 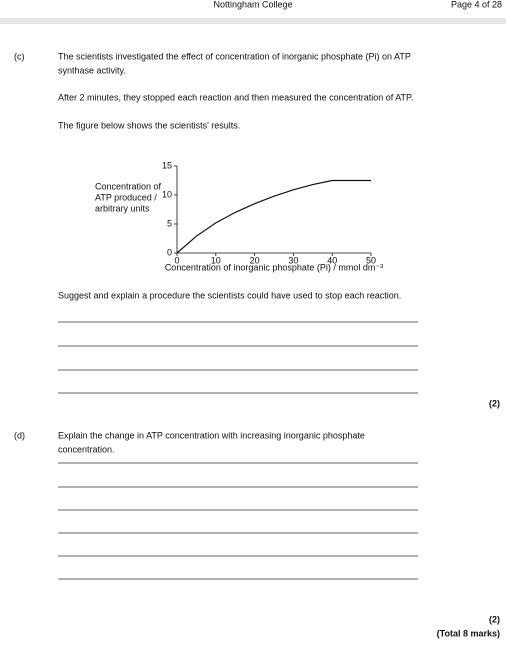 What do you see at coordinates (216, 260) in the screenshot?
I see `x-tick-label: 10` at bounding box center [216, 260].